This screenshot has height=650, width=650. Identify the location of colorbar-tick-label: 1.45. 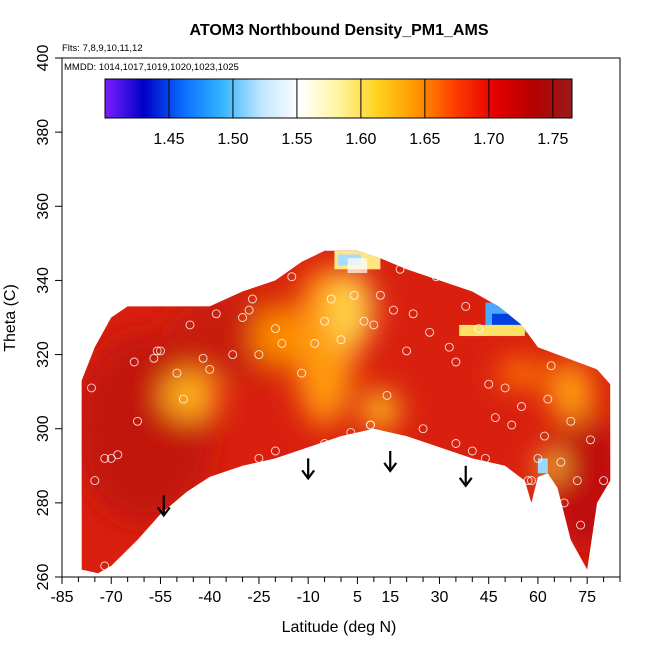
(168, 139).